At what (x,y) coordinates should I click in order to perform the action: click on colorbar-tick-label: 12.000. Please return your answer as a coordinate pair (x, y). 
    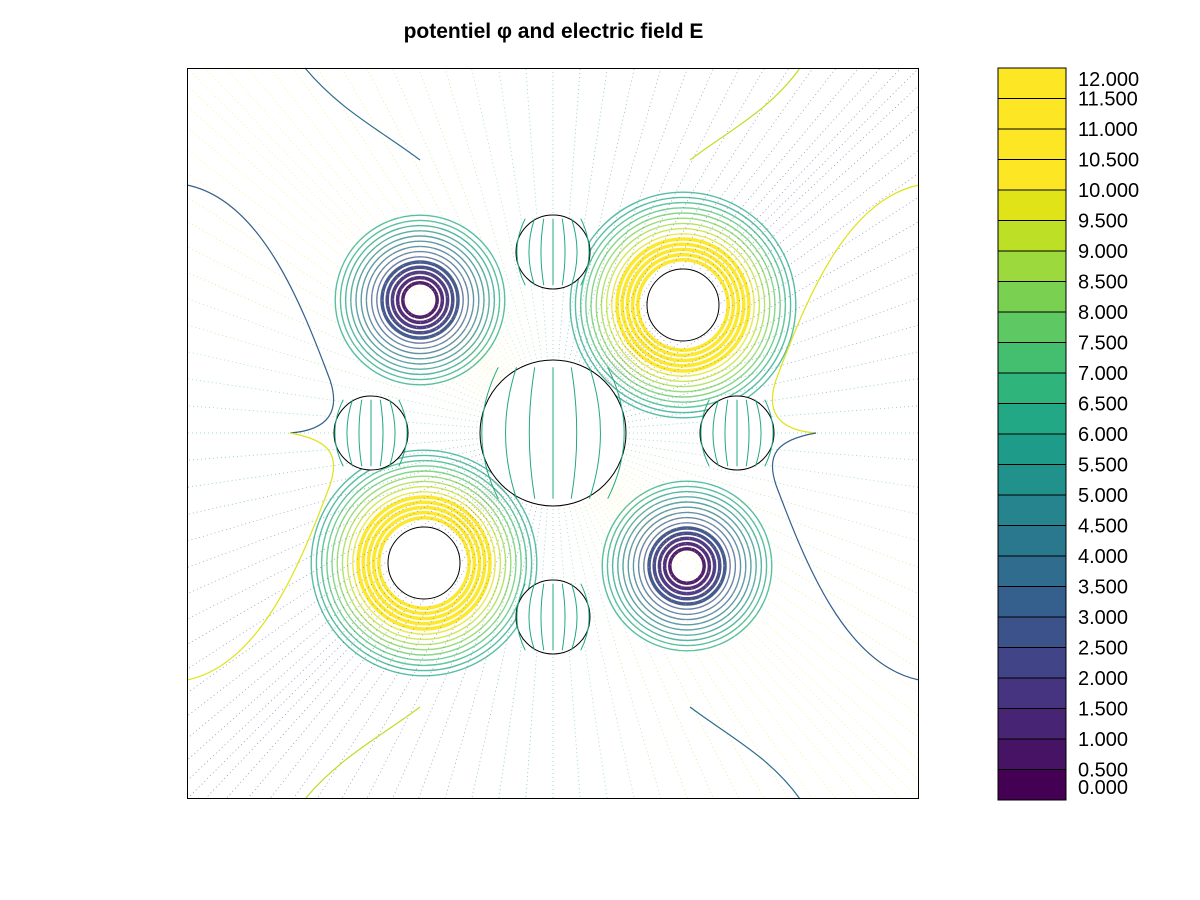
    Looking at the image, I should click on (1108, 80).